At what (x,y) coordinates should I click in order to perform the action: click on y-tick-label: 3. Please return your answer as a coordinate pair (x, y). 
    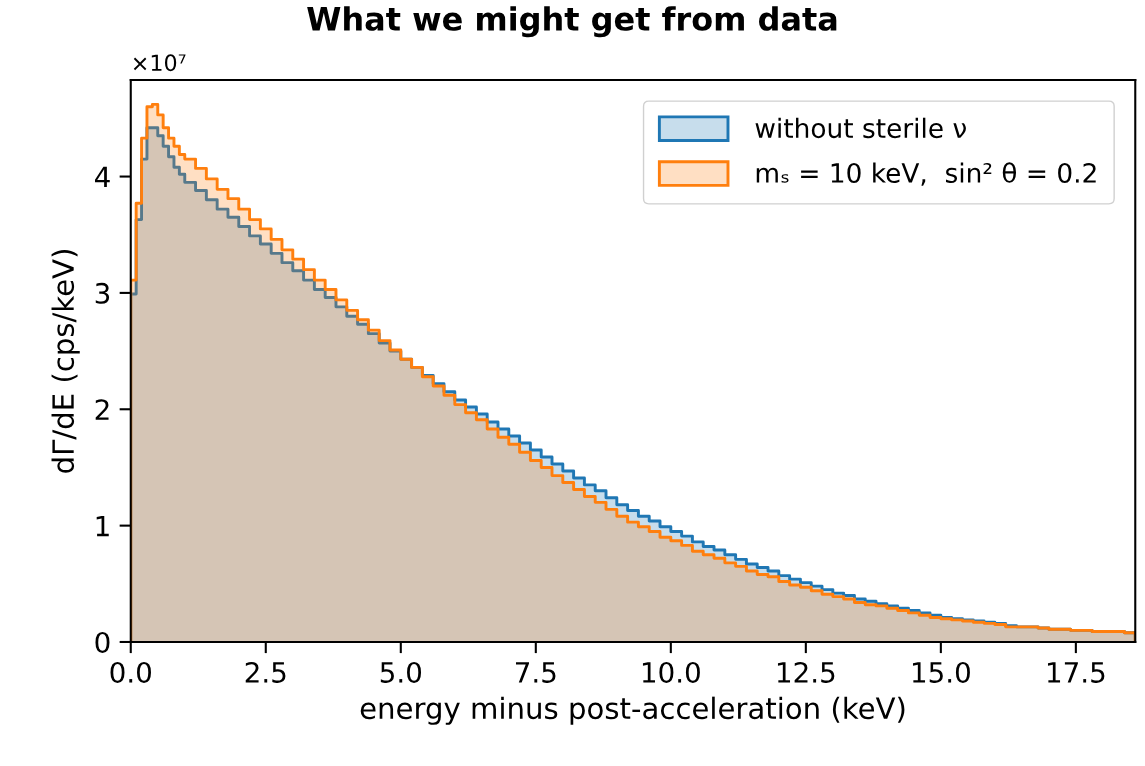
    Looking at the image, I should click on (102, 293).